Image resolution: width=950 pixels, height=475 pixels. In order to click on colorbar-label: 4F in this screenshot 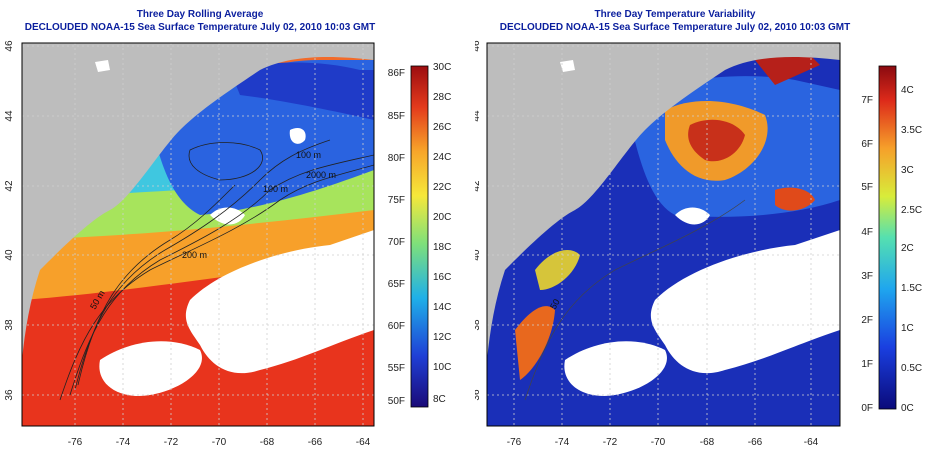, I will do `click(867, 232)`.